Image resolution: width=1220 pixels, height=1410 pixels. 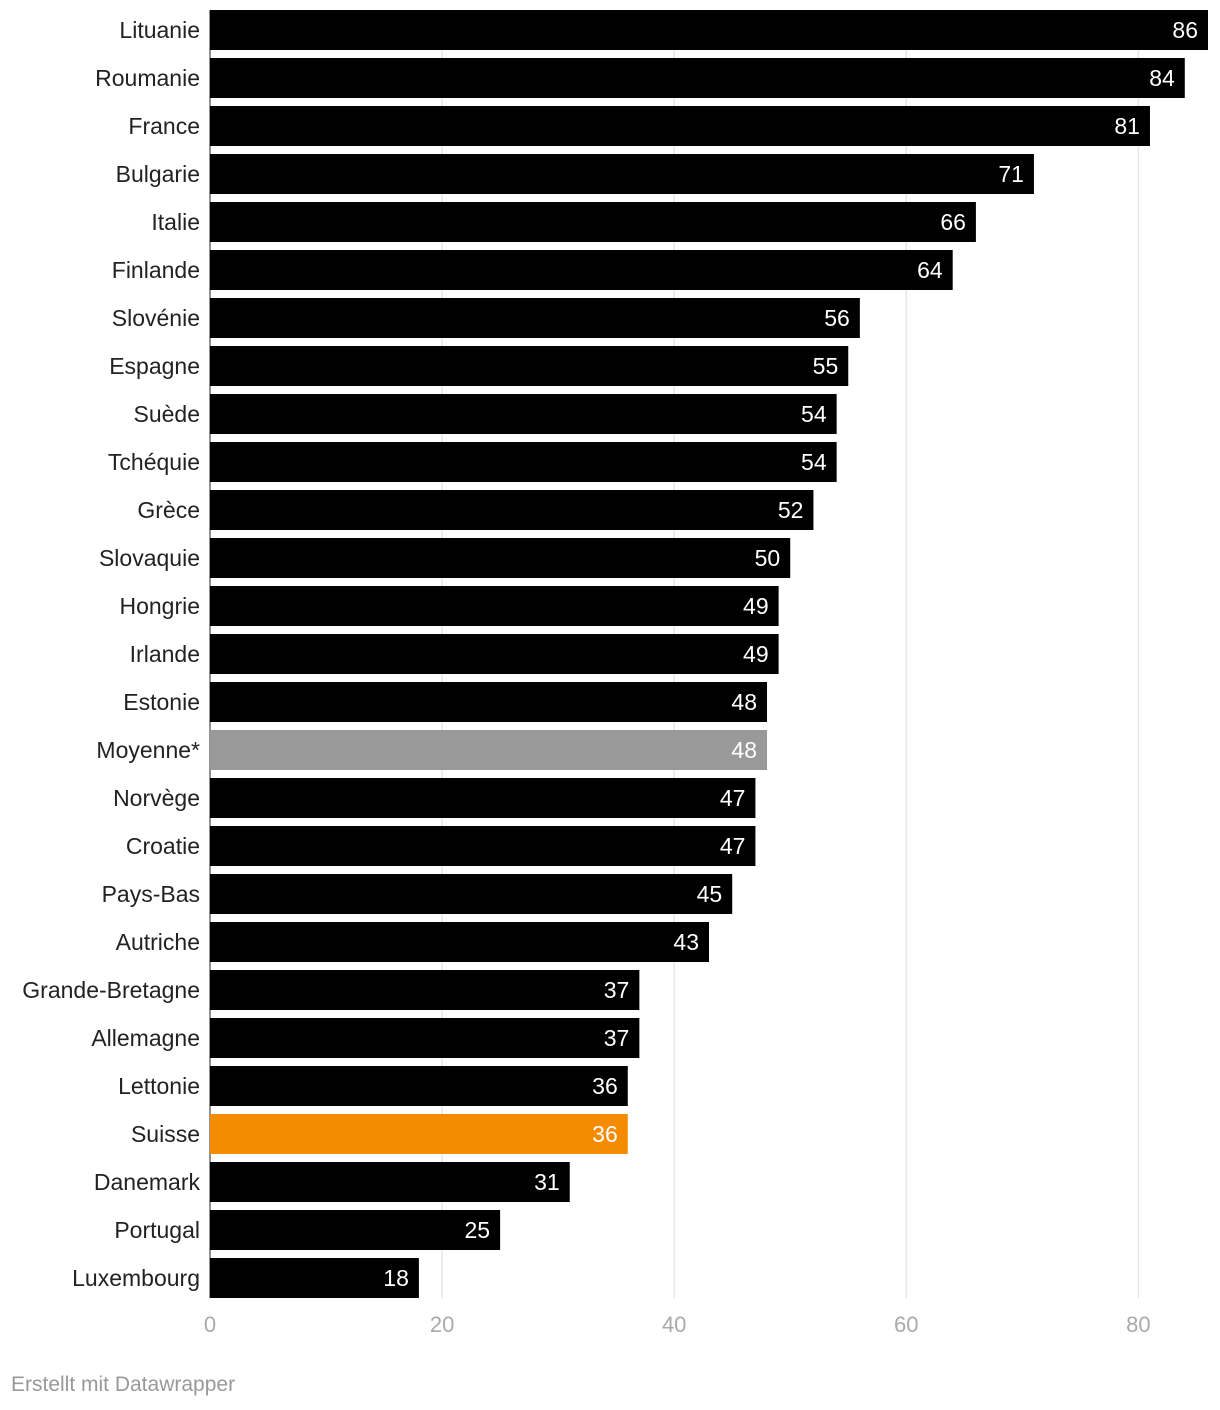 What do you see at coordinates (710, 894) in the screenshot?
I see `value-label-pays-bas: 45` at bounding box center [710, 894].